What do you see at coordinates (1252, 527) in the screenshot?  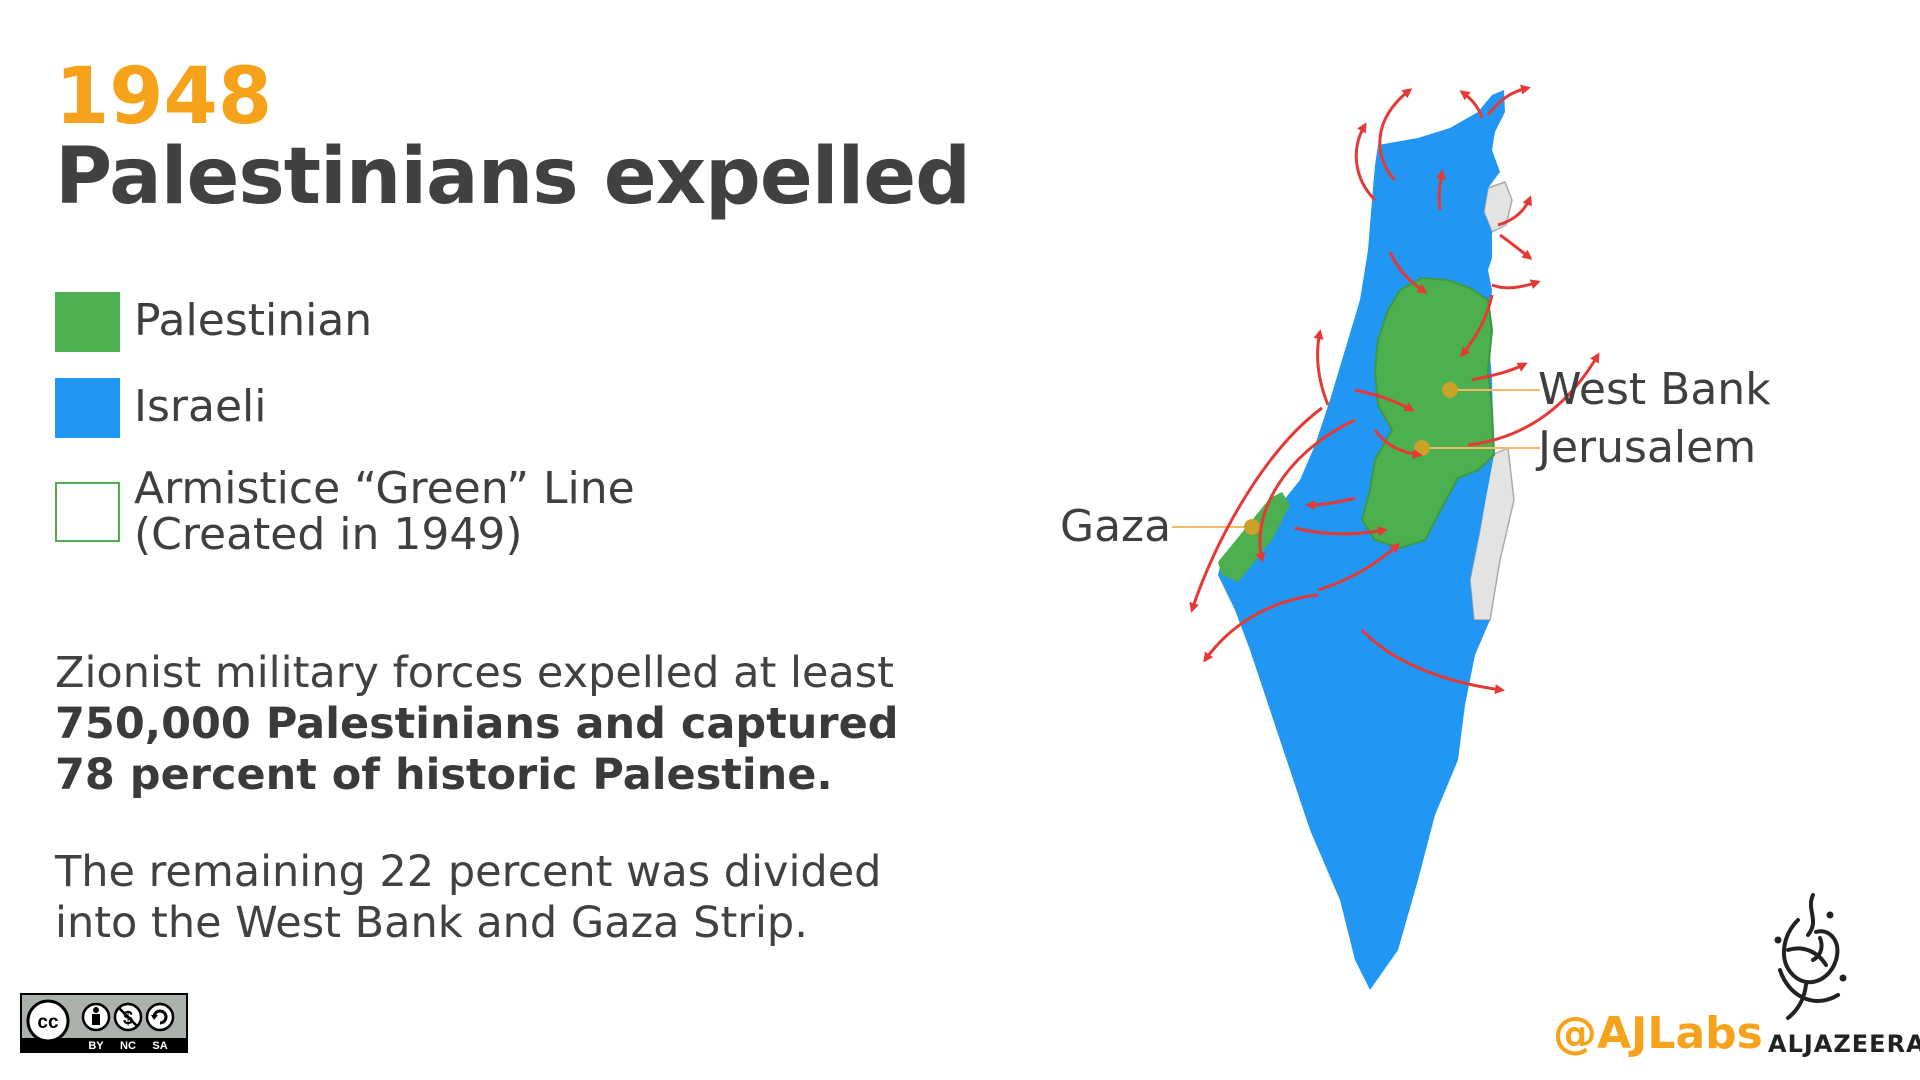 I see `gaza-marker` at bounding box center [1252, 527].